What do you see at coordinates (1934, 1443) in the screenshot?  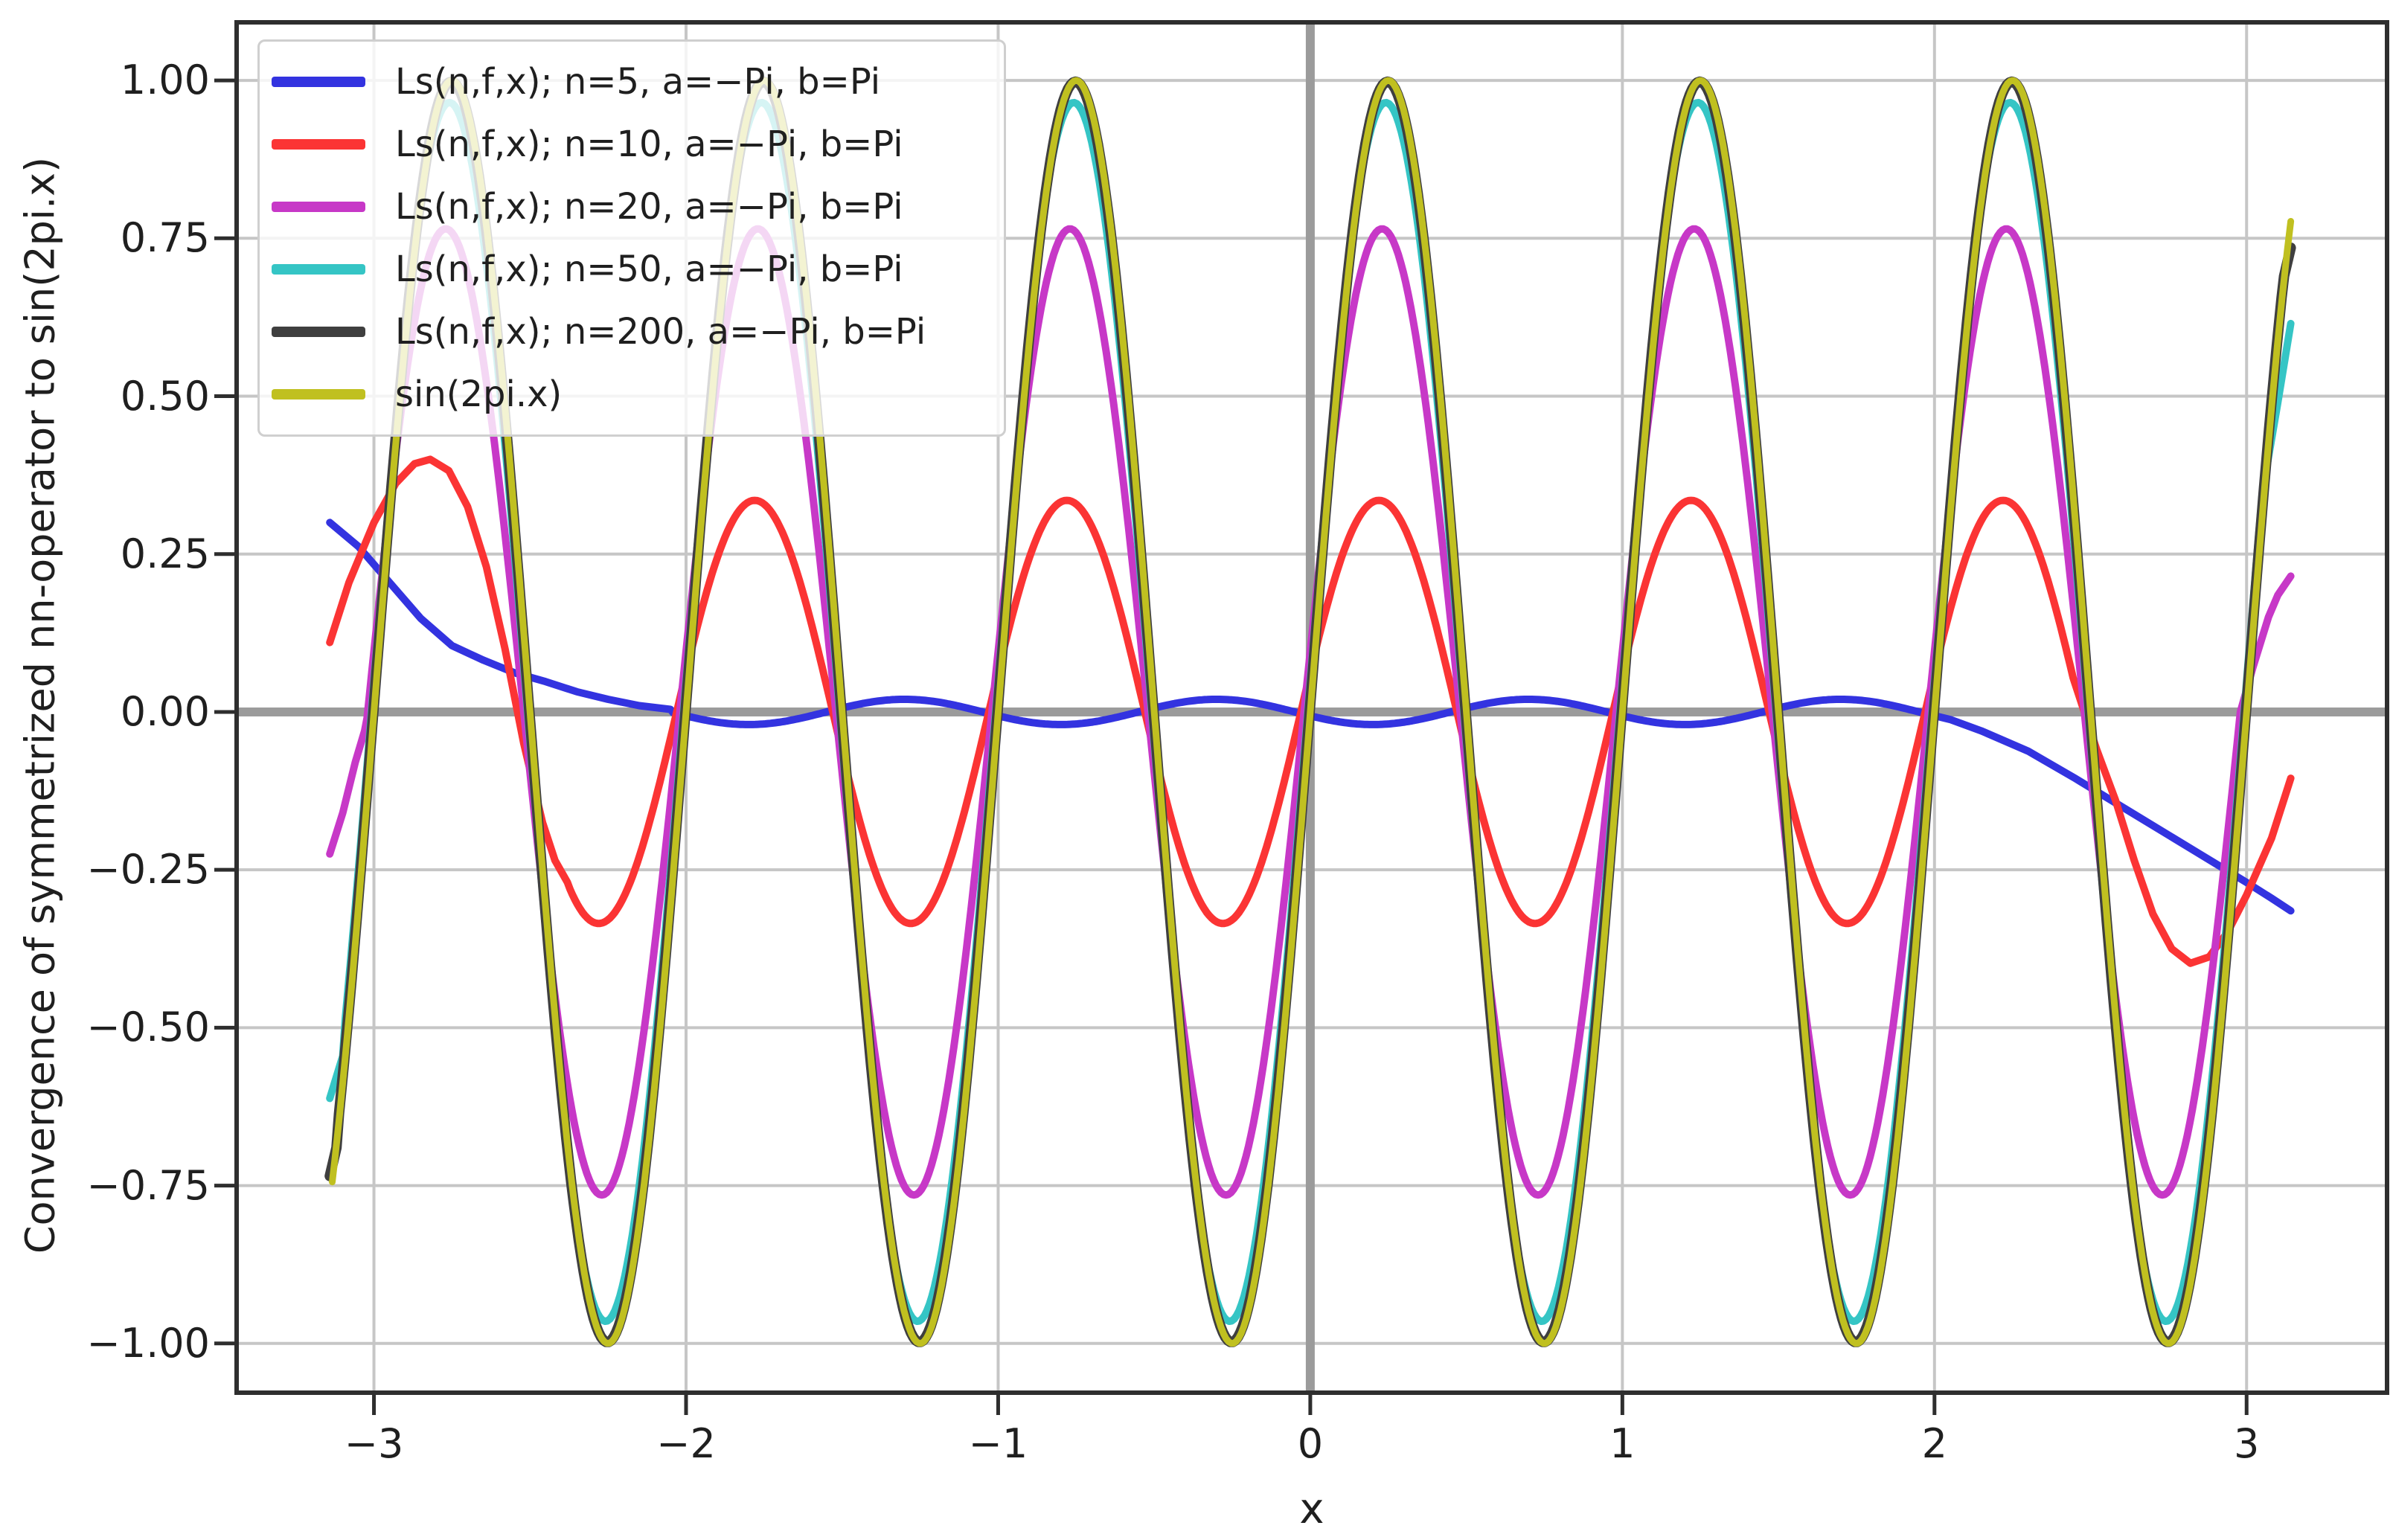 I see `x-tick-label: 2` at bounding box center [1934, 1443].